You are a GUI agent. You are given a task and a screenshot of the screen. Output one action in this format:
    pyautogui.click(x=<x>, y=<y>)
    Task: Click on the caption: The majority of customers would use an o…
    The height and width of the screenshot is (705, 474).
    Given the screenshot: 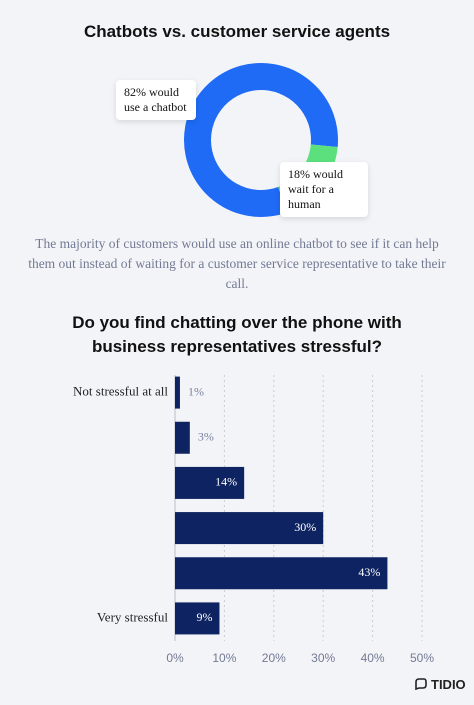 What is the action you would take?
    pyautogui.click(x=237, y=263)
    